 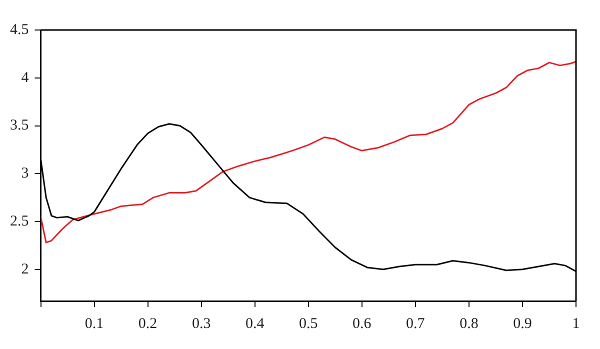 I want to click on y-tick-label: 2.5, so click(x=19, y=221).